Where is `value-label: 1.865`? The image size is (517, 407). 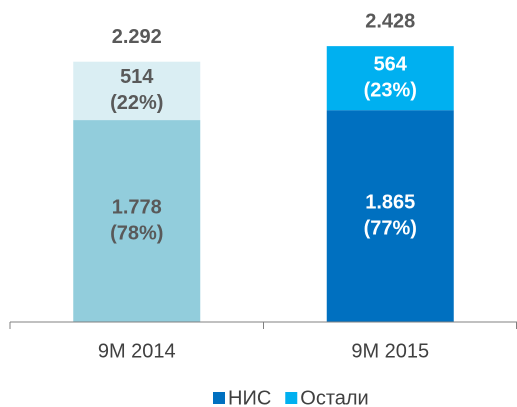
value-label: 1.865 is located at coordinates (390, 202).